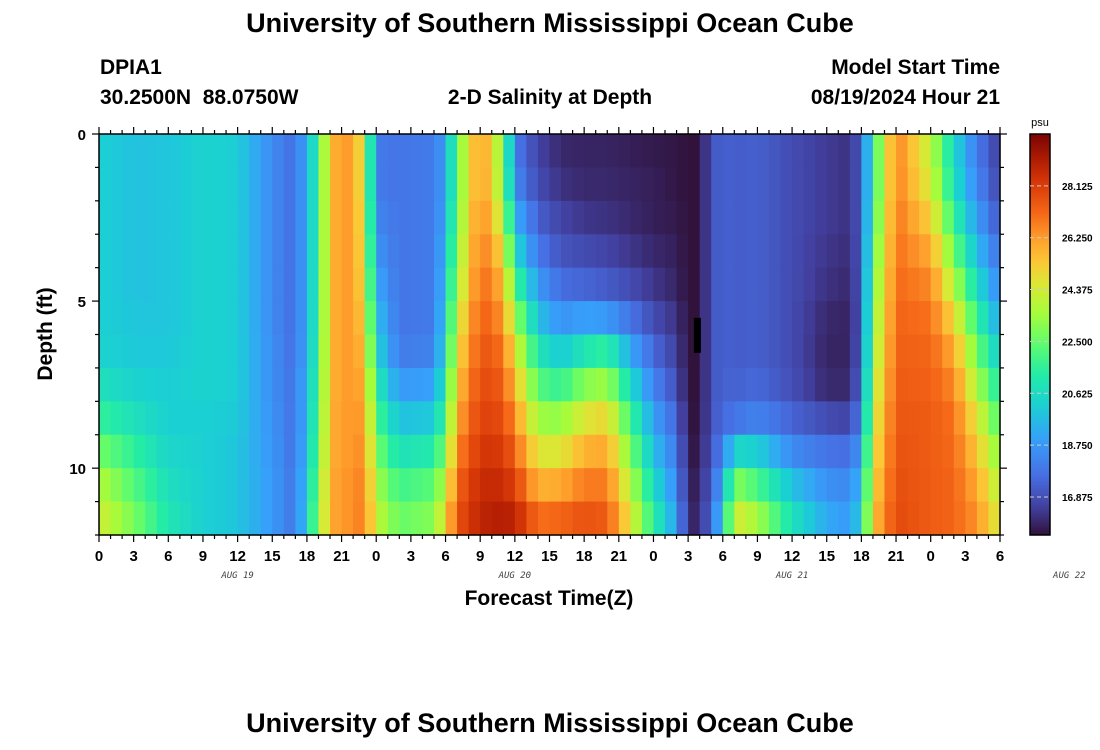  Describe the element at coordinates (1040, 334) in the screenshot. I see `colorbar-bar` at that location.